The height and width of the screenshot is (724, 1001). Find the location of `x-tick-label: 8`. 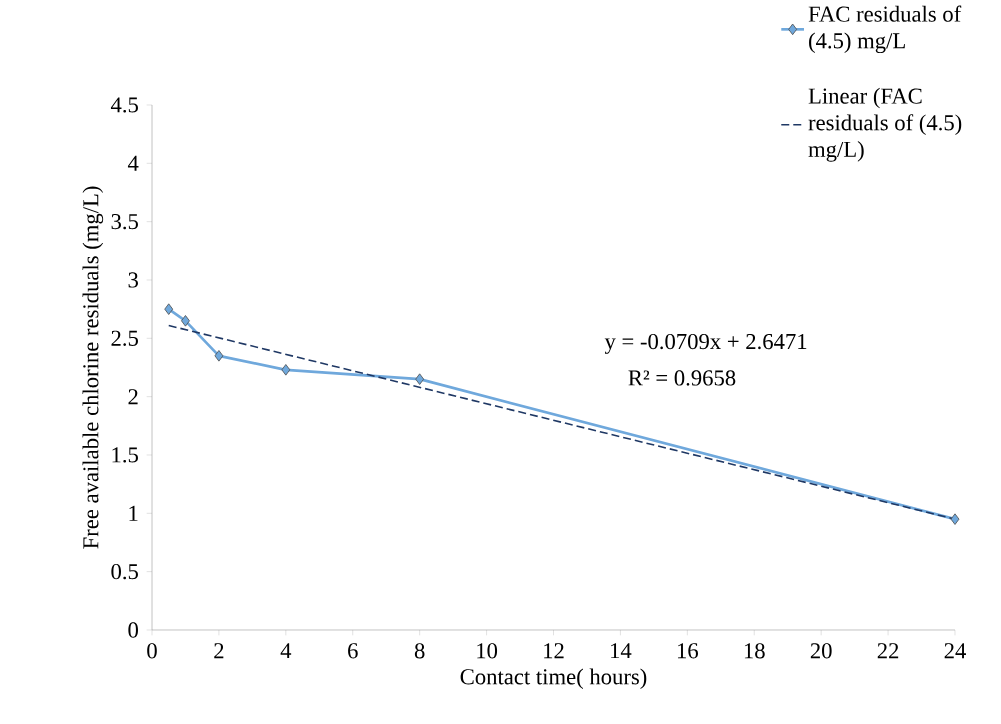

x-tick-label: 8 is located at coordinates (419, 651).